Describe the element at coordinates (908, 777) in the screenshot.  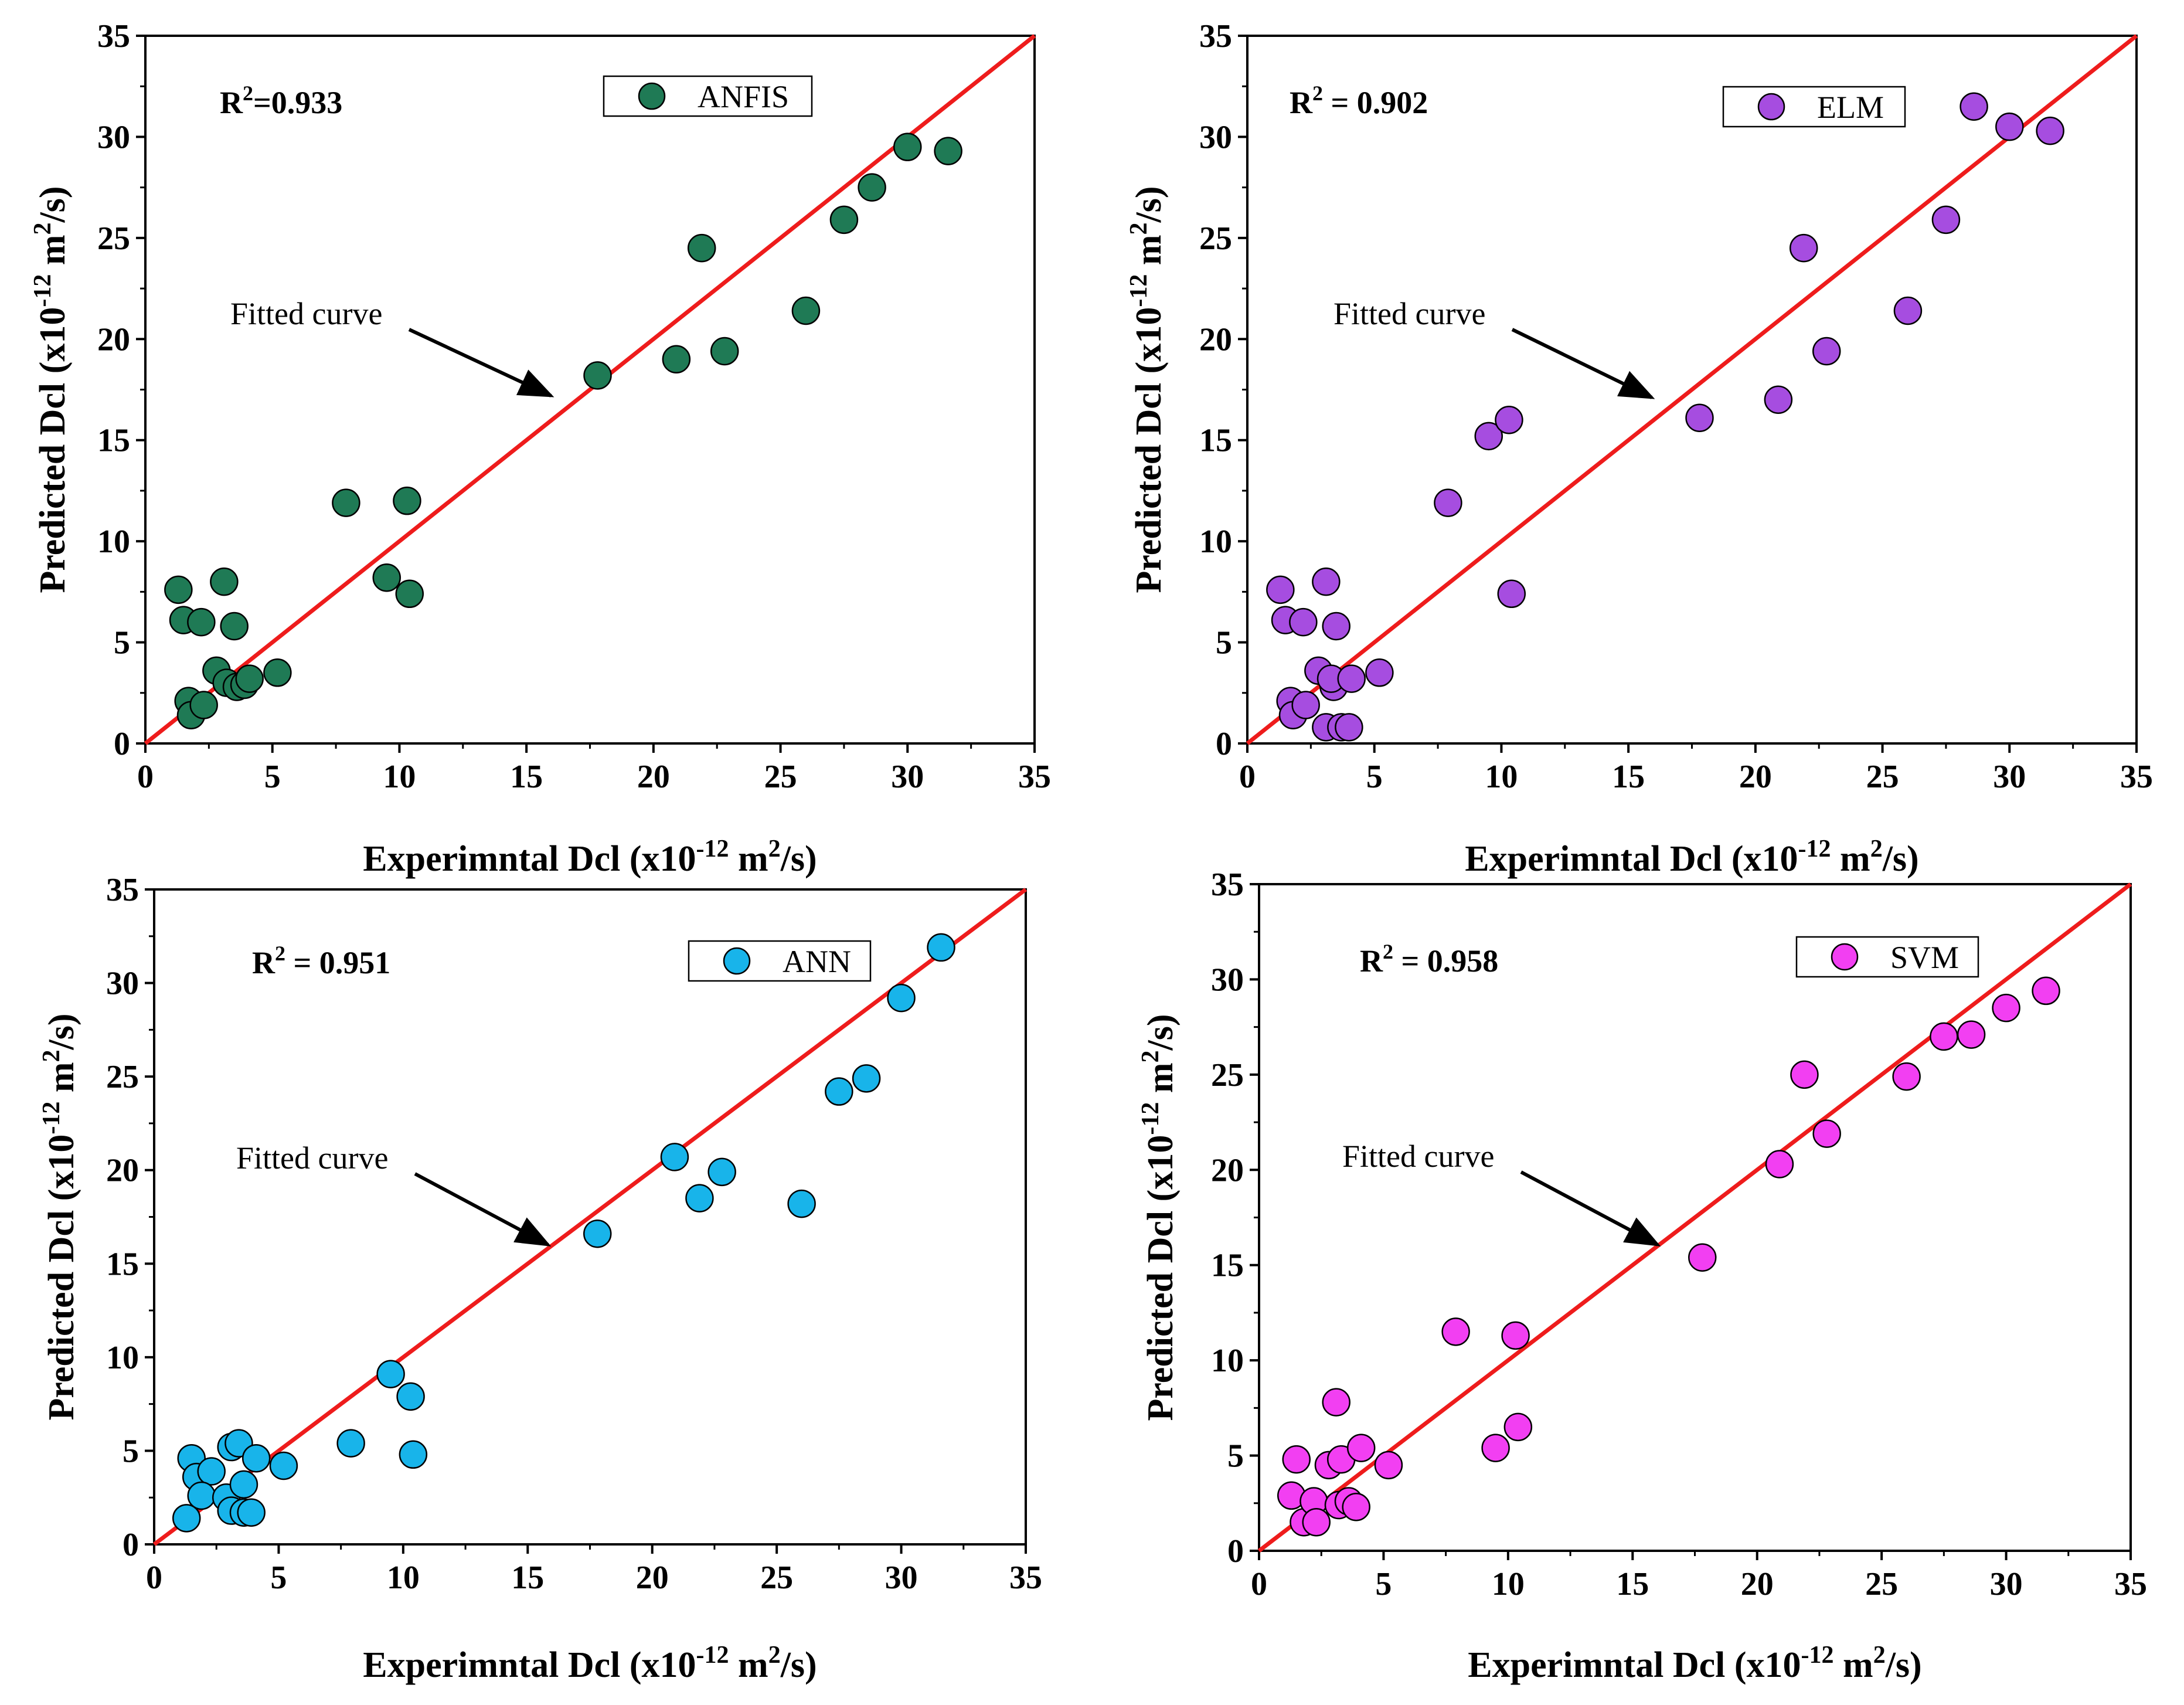
I see `x-tick-label: 30` at that location.